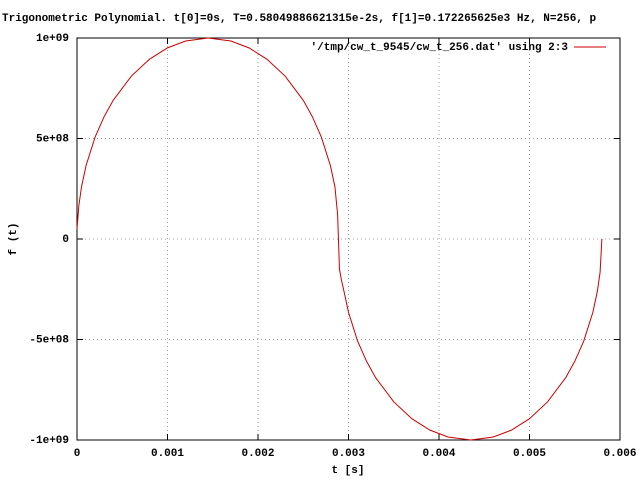  What do you see at coordinates (347, 471) in the screenshot?
I see `x-axis-label: t [s]` at bounding box center [347, 471].